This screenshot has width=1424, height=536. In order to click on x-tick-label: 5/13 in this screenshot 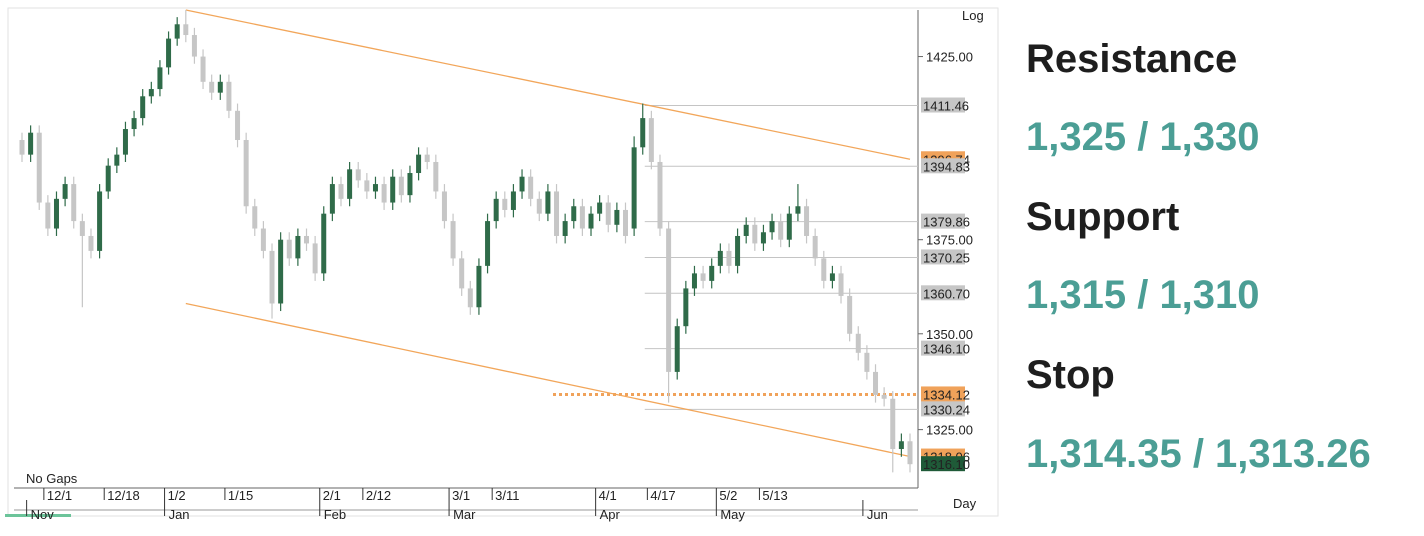, I will do `click(774, 495)`.